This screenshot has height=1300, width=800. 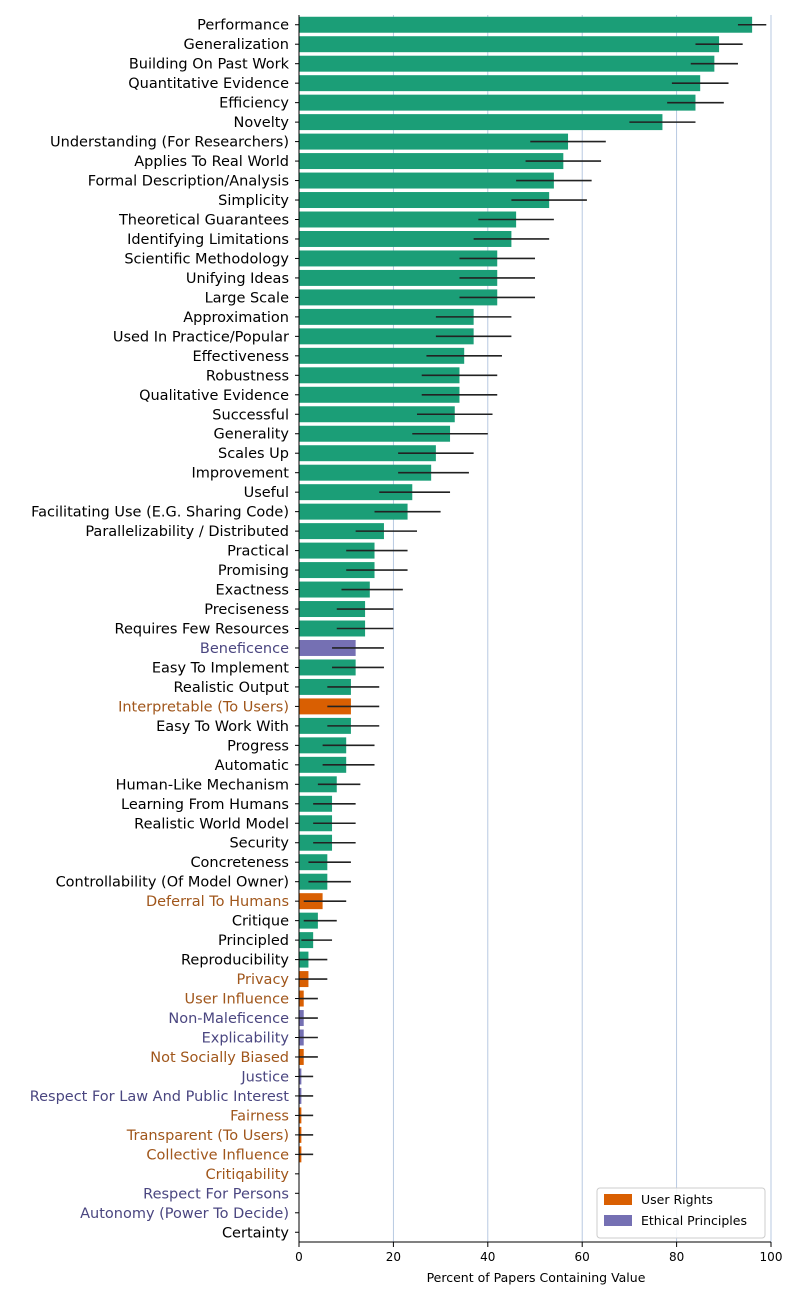 I want to click on category-label-formal-description-analysis: Formal Description/Analysis, so click(x=188, y=182).